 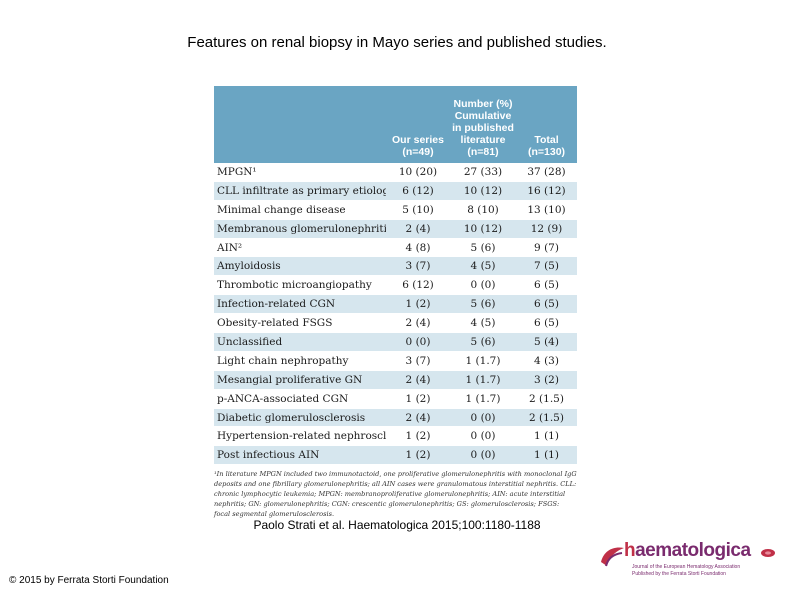 I want to click on cell-our-series: 4 (8), so click(x=418, y=248).